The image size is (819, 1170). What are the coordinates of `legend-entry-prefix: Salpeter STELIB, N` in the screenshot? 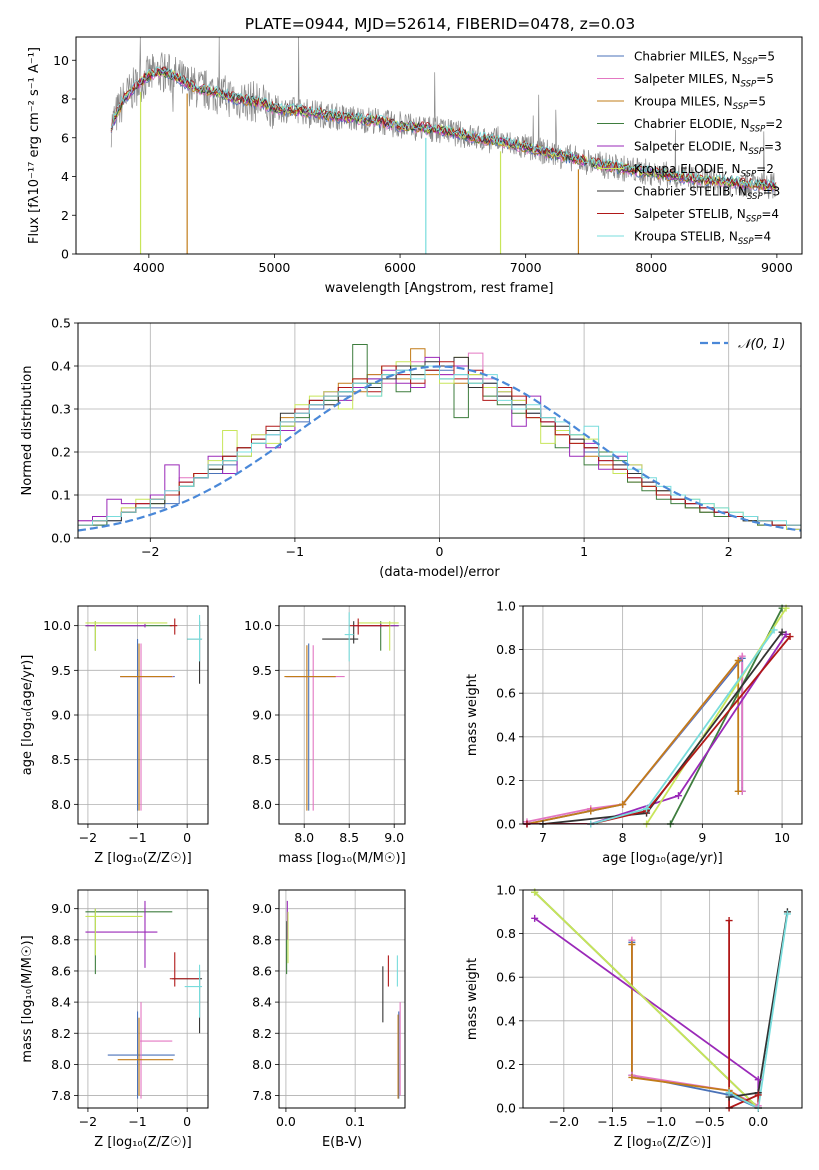 It's located at (690, 214).